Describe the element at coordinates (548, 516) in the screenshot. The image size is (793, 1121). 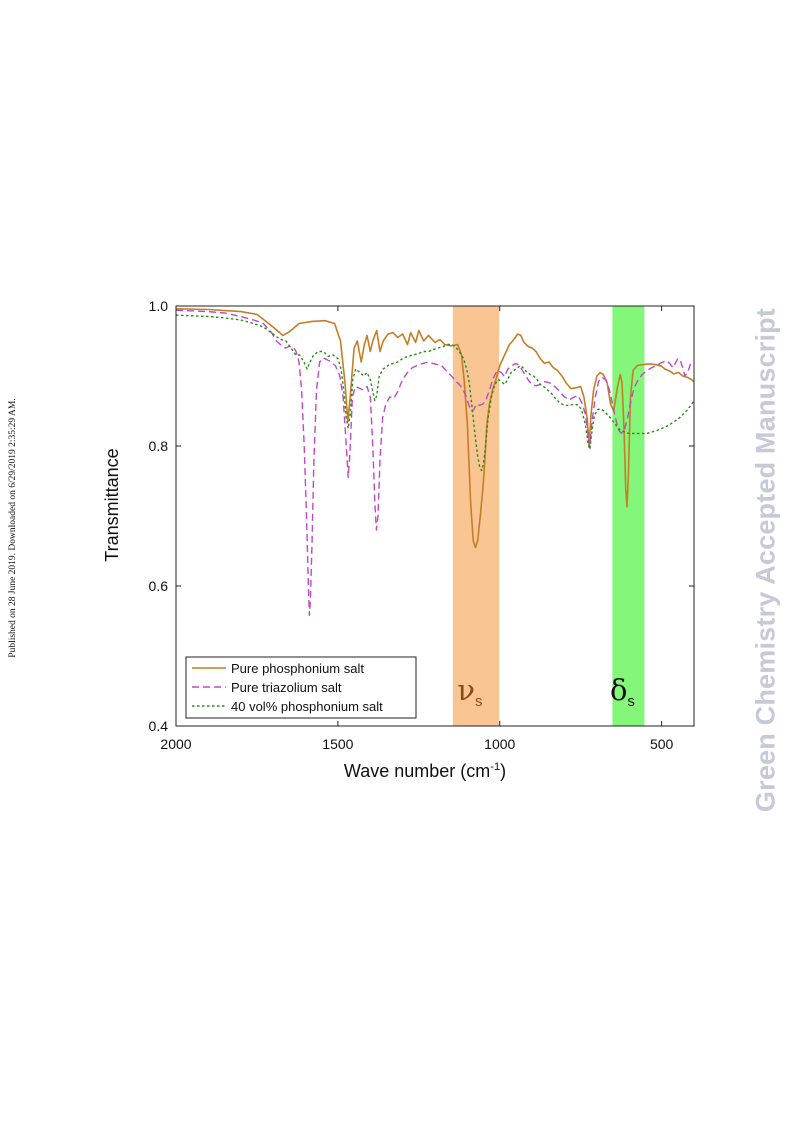
I see `highlight-bands` at that location.